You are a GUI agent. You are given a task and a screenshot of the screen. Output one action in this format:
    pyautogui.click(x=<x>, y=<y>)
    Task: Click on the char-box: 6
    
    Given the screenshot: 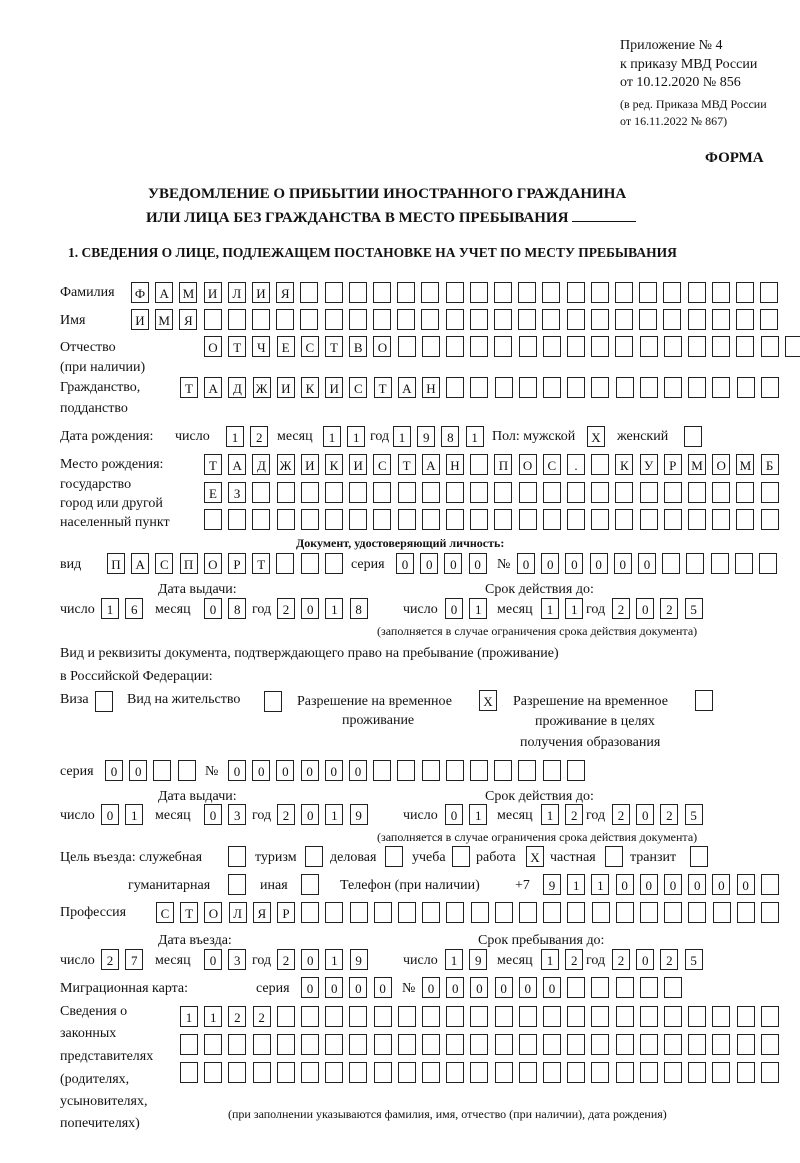 What is the action you would take?
    pyautogui.click(x=134, y=608)
    